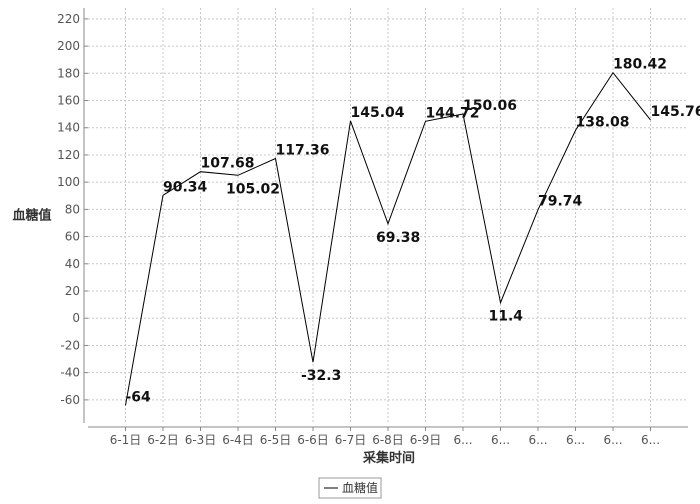  What do you see at coordinates (388, 440) in the screenshot?
I see `x-tick-label: 6-8日` at bounding box center [388, 440].